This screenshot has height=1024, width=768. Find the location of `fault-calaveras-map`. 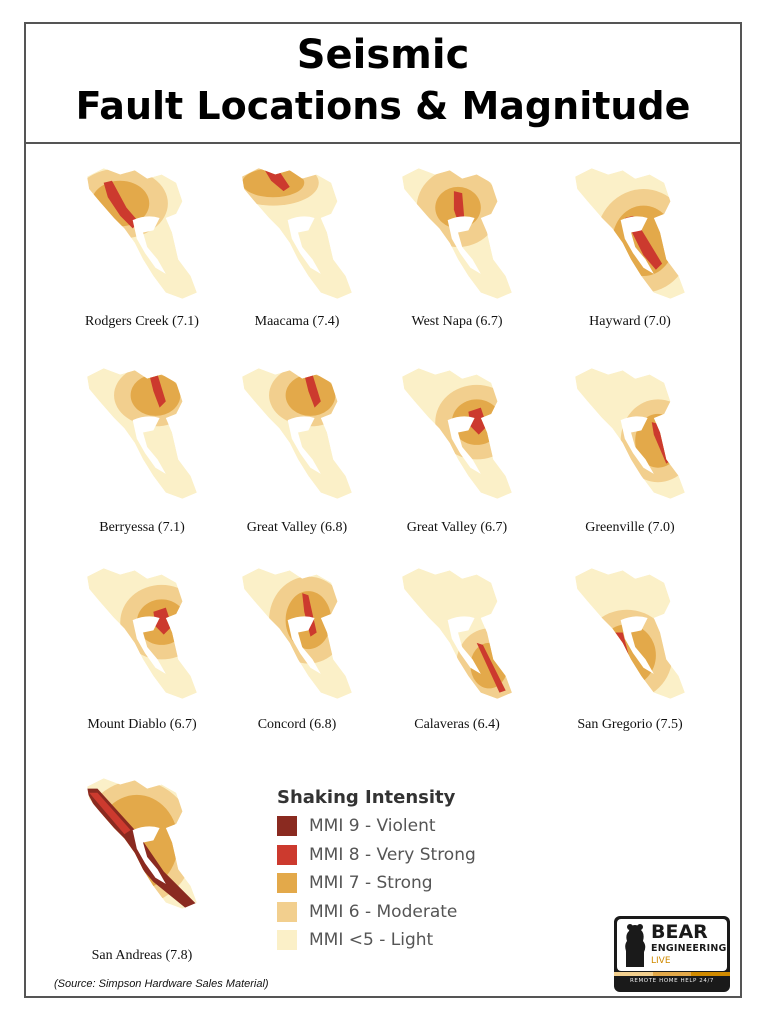

fault-calaveras-map is located at coordinates (457, 633).